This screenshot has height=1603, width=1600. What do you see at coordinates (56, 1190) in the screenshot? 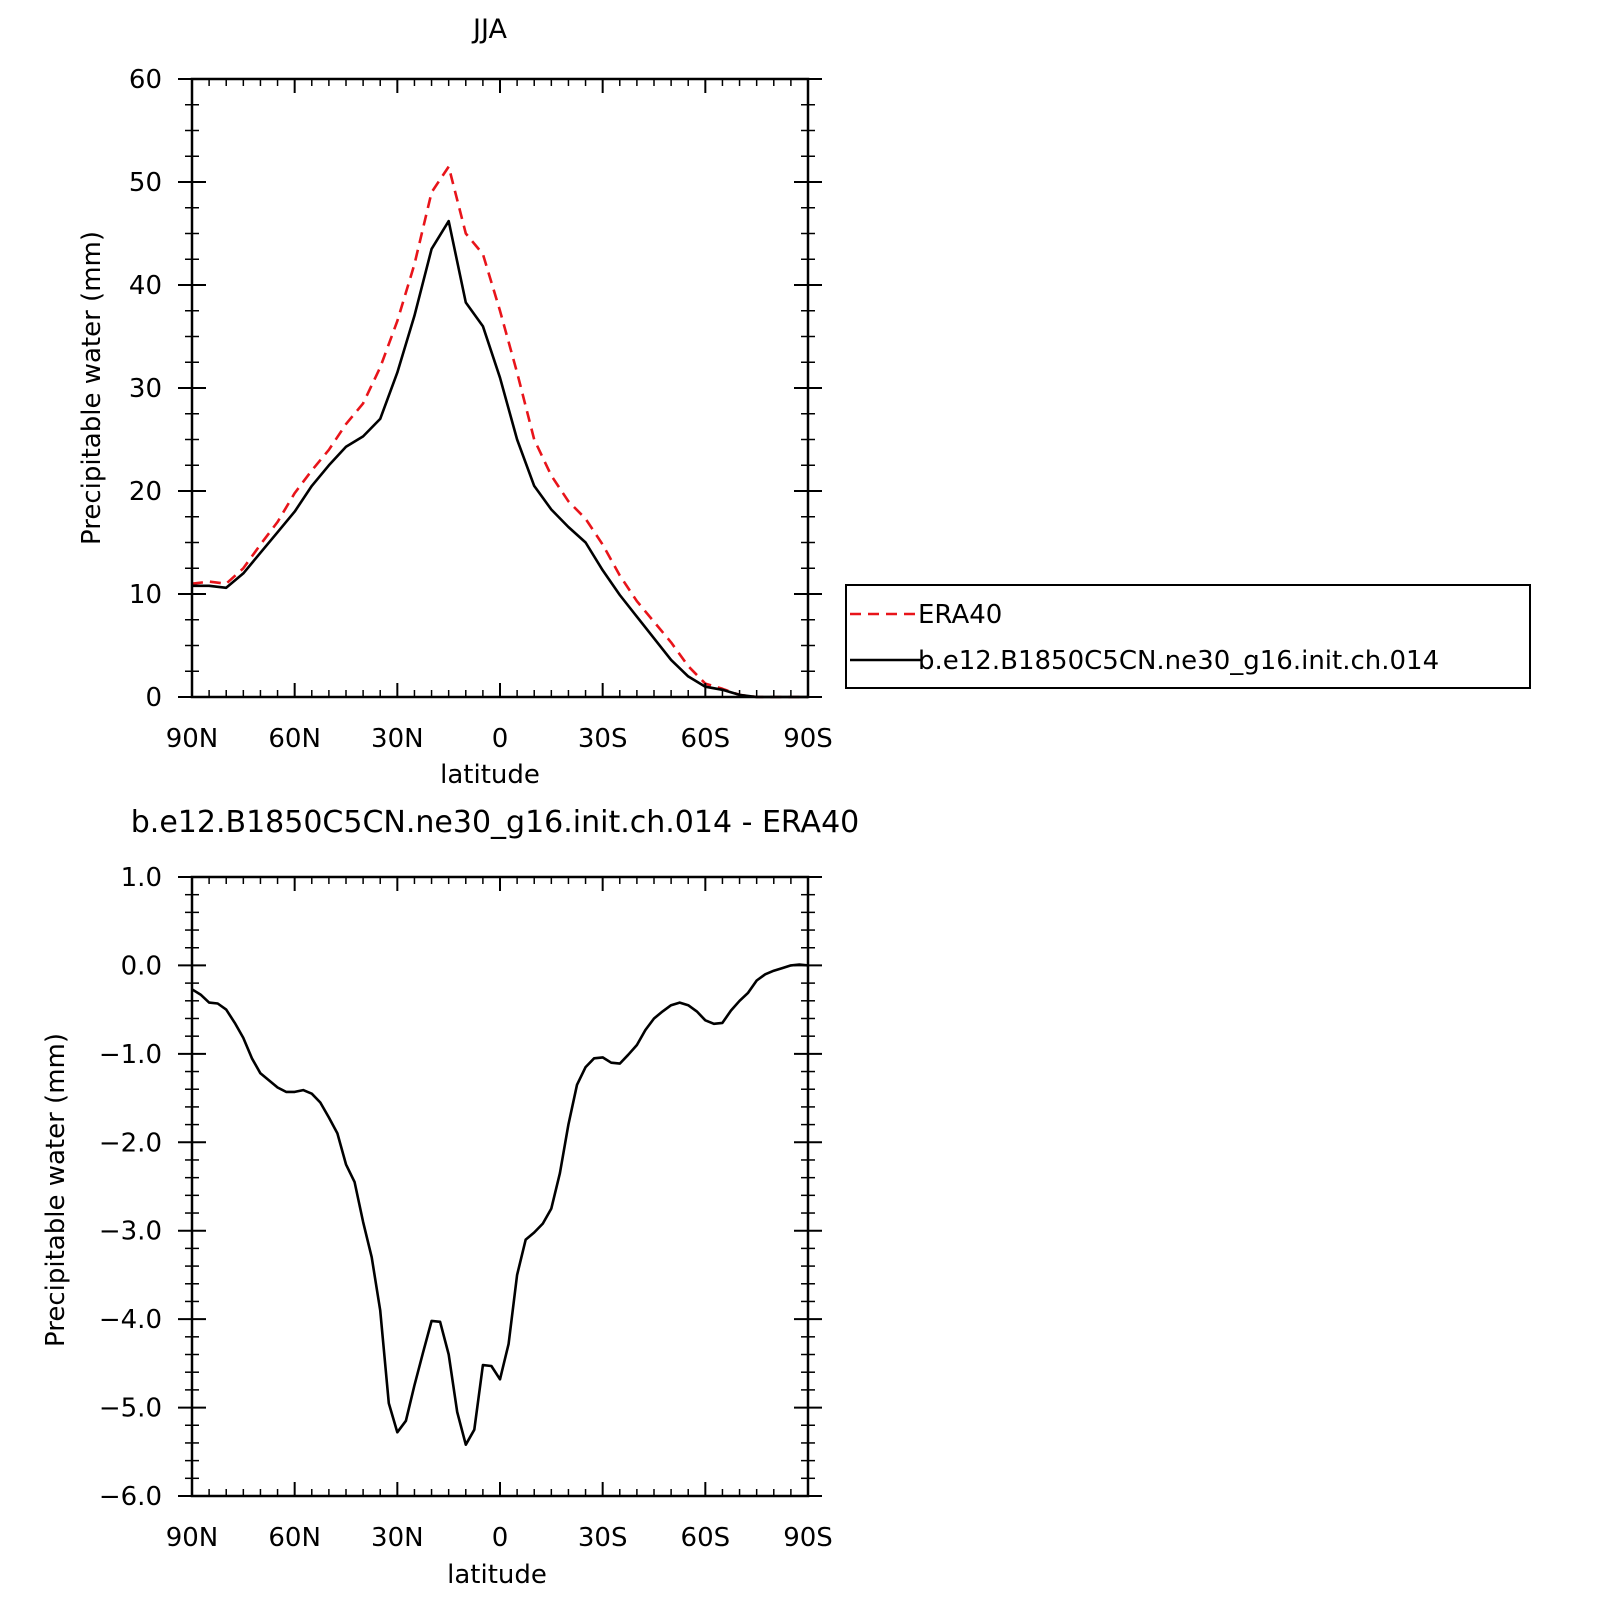
I see `bottom-y-axis-label: Precipitable water (mm)` at bounding box center [56, 1190].